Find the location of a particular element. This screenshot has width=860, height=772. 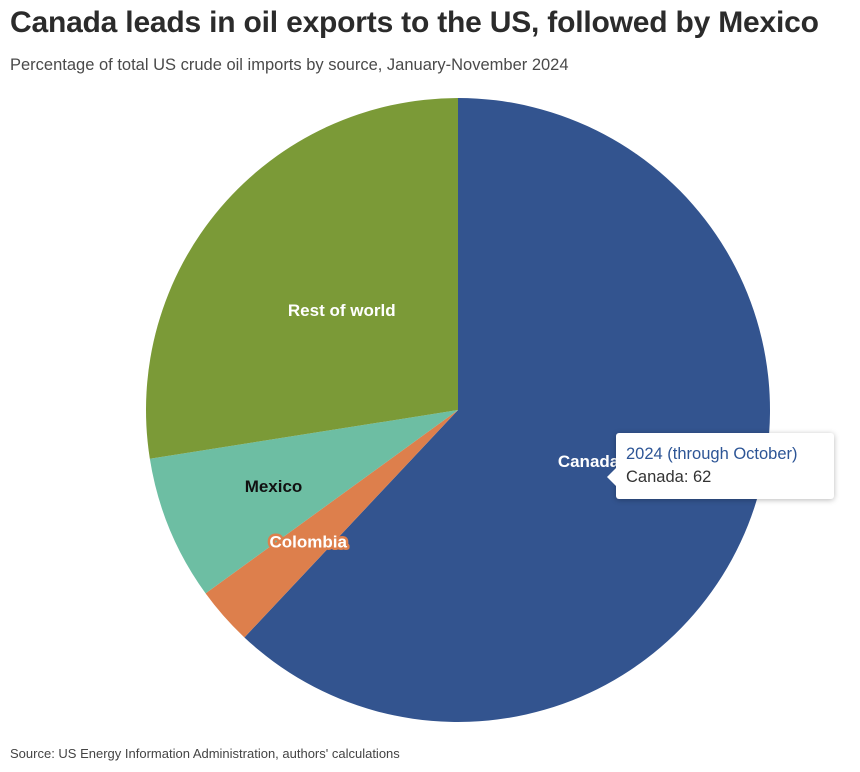

slice-label-canada: Canada is located at coordinates (589, 461).